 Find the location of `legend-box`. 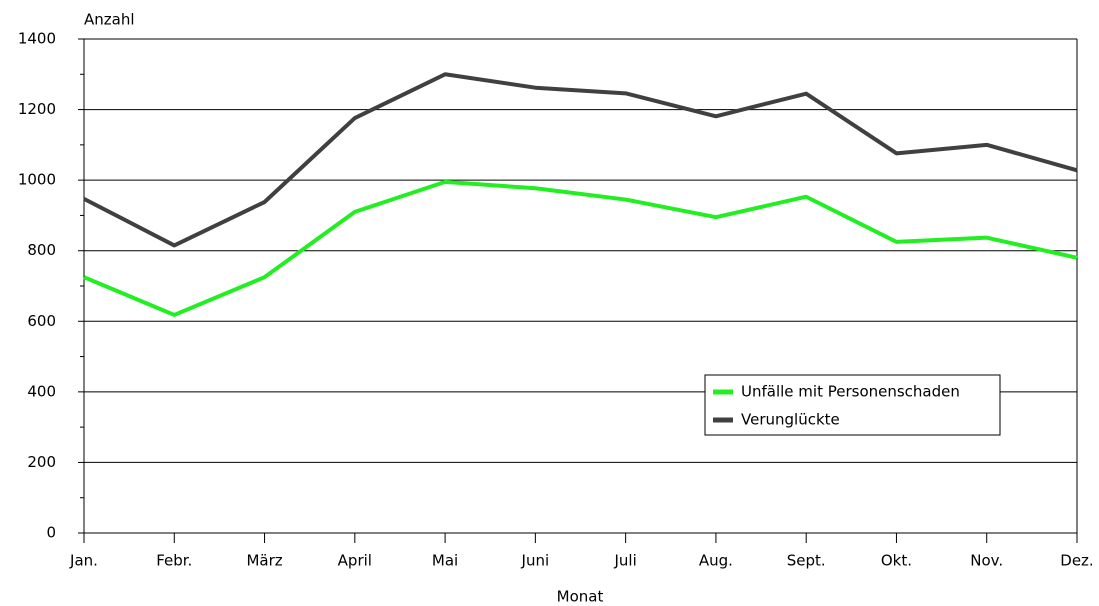

legend-box is located at coordinates (852, 405).